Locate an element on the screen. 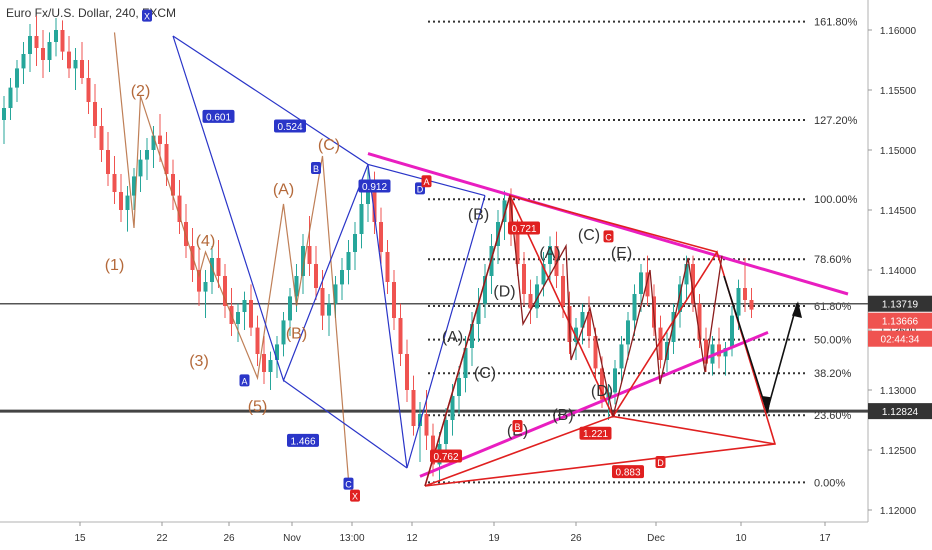 This screenshot has height=550, width=932. x-tick-label: 17 is located at coordinates (825, 538).